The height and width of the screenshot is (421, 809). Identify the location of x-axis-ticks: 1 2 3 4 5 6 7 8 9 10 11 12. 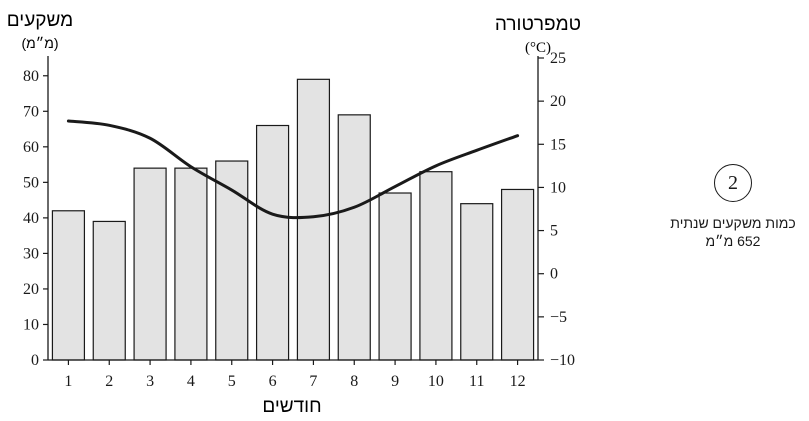
(295, 375).